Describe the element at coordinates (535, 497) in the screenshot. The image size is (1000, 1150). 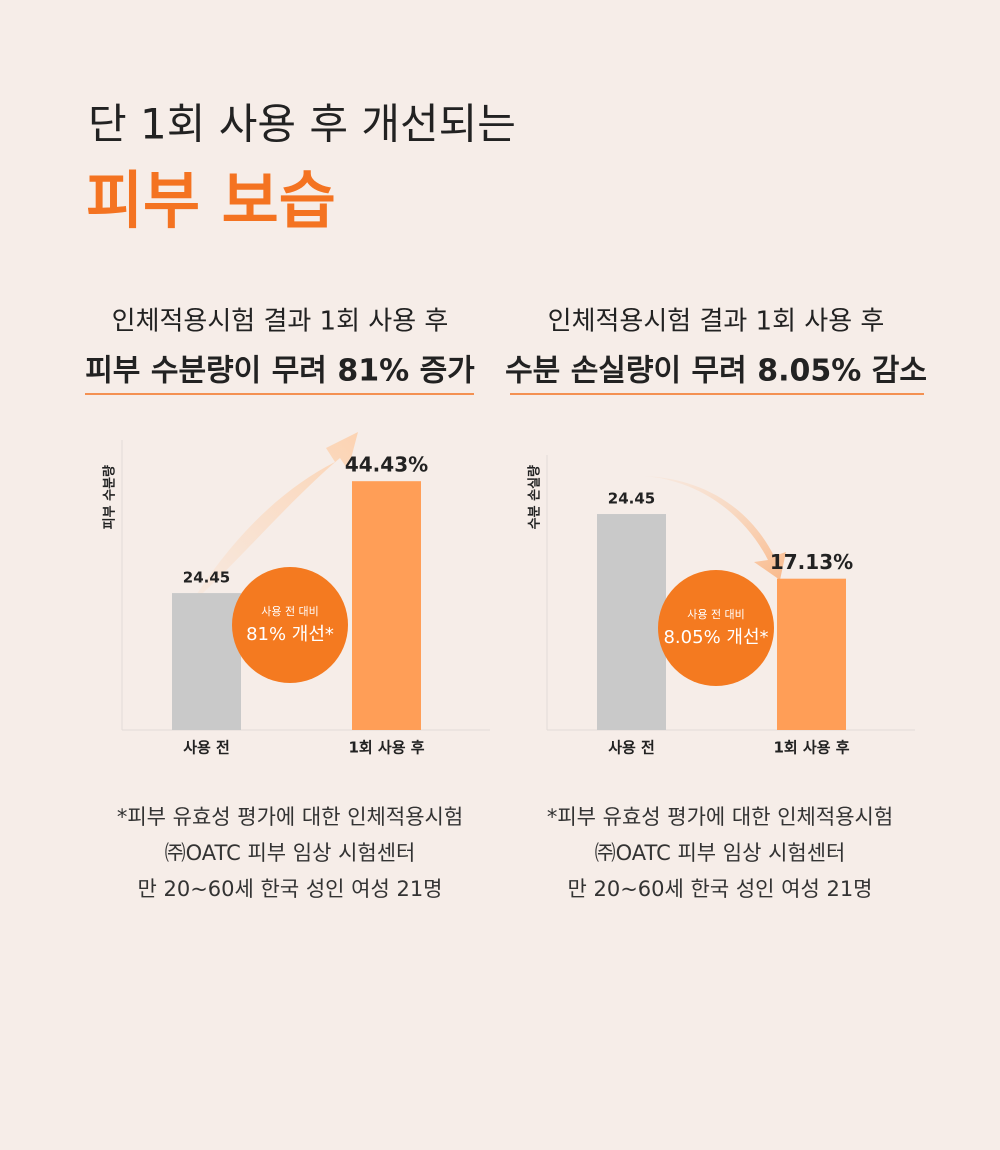
I see `y-axis-label: 수분 손실량` at that location.